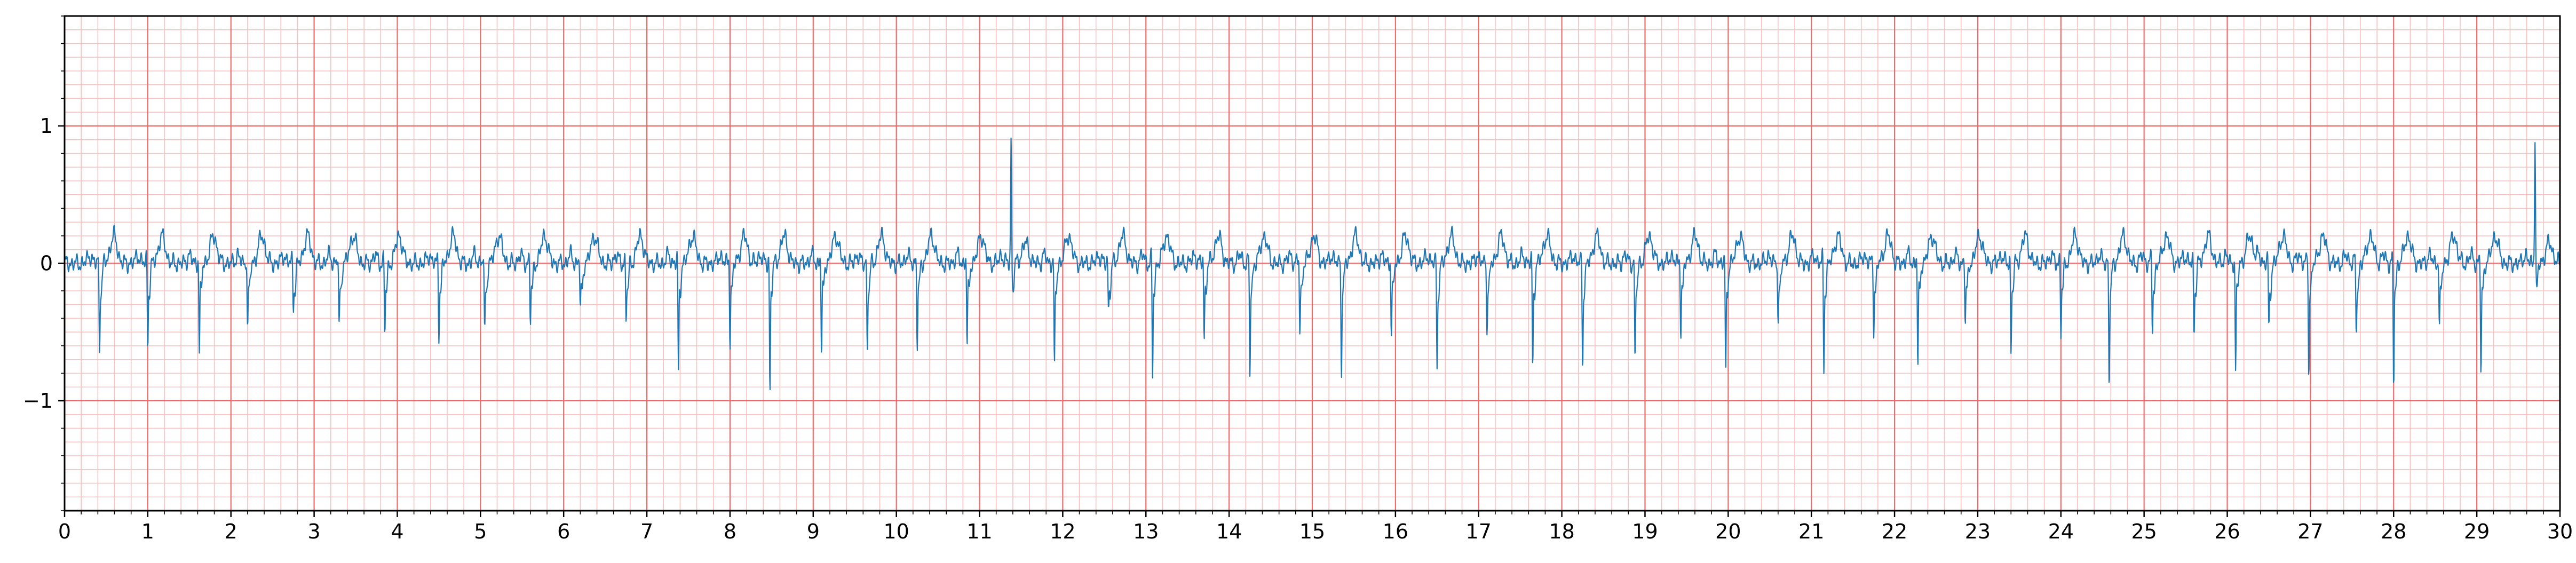  I want to click on x-tick-label: 29, so click(2477, 531).